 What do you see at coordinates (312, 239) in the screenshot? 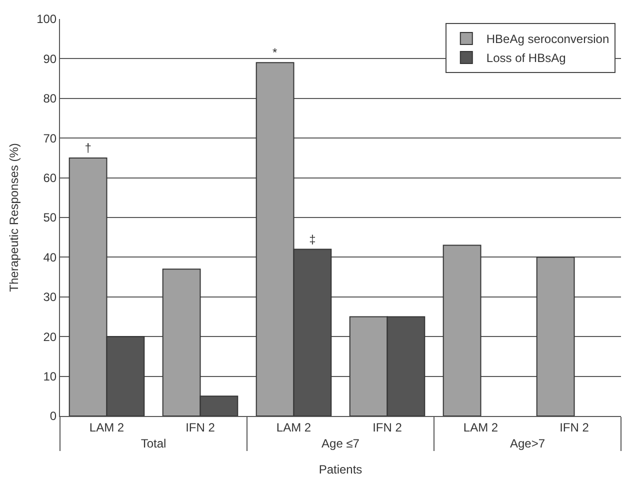
I see `data-label: ‡` at bounding box center [312, 239].